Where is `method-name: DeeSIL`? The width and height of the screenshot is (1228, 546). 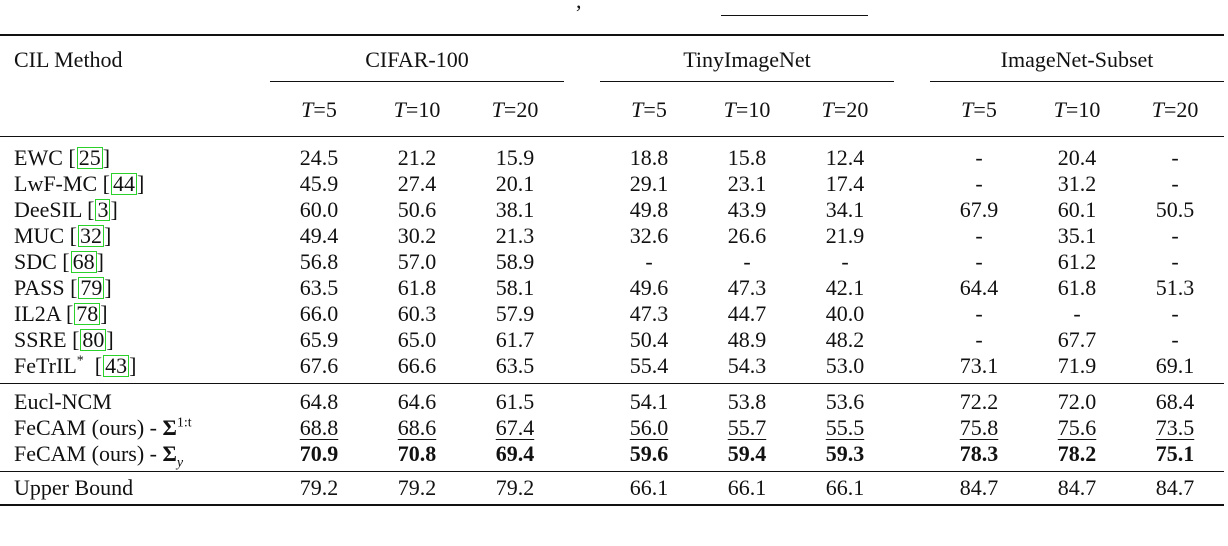
method-name: DeeSIL is located at coordinates (48, 209).